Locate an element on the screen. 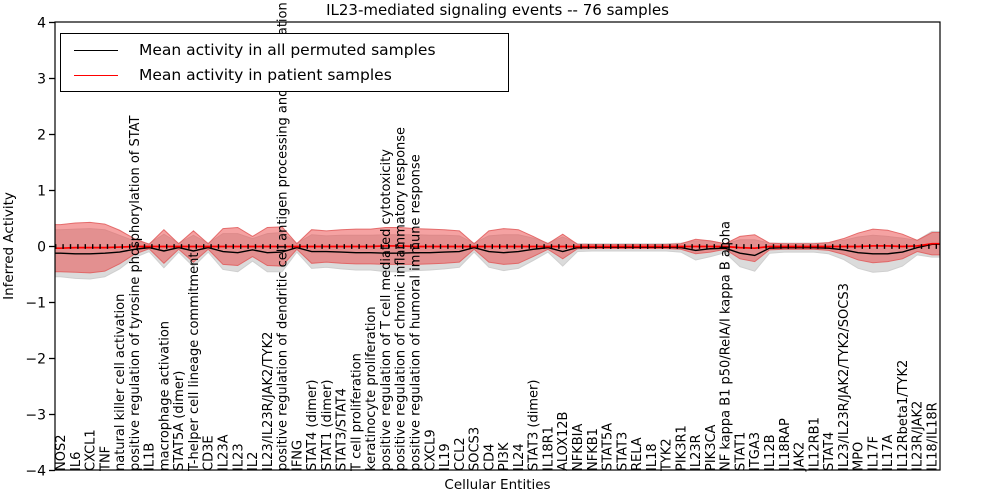 The image size is (1000, 500). x-tick-label: macrophage activation is located at coordinates (164, 396).